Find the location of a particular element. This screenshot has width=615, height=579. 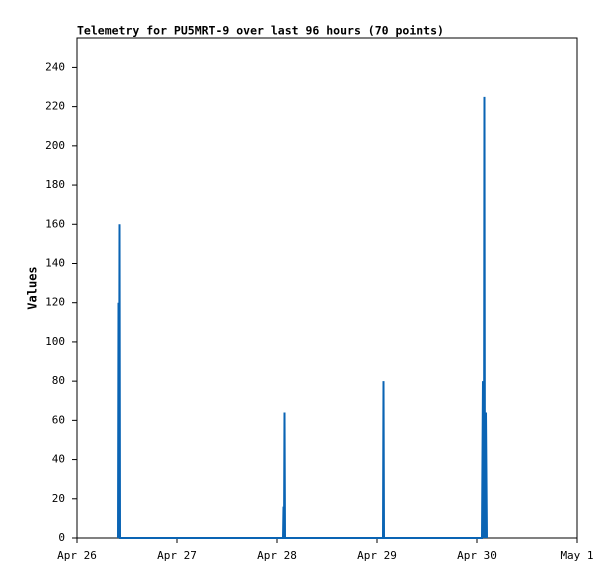

y-tick-label: 0 is located at coordinates (61, 537).